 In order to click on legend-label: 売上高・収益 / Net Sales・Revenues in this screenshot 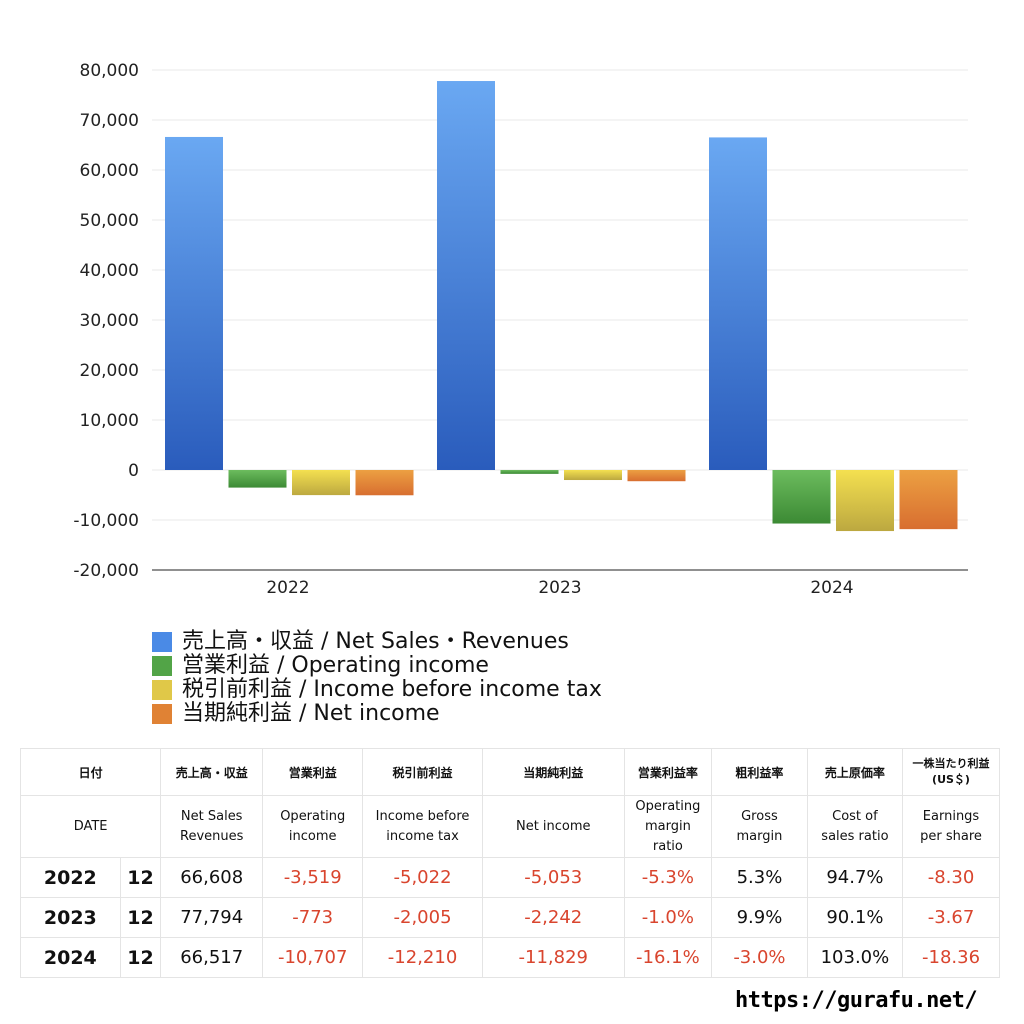, I will do `click(375, 641)`.